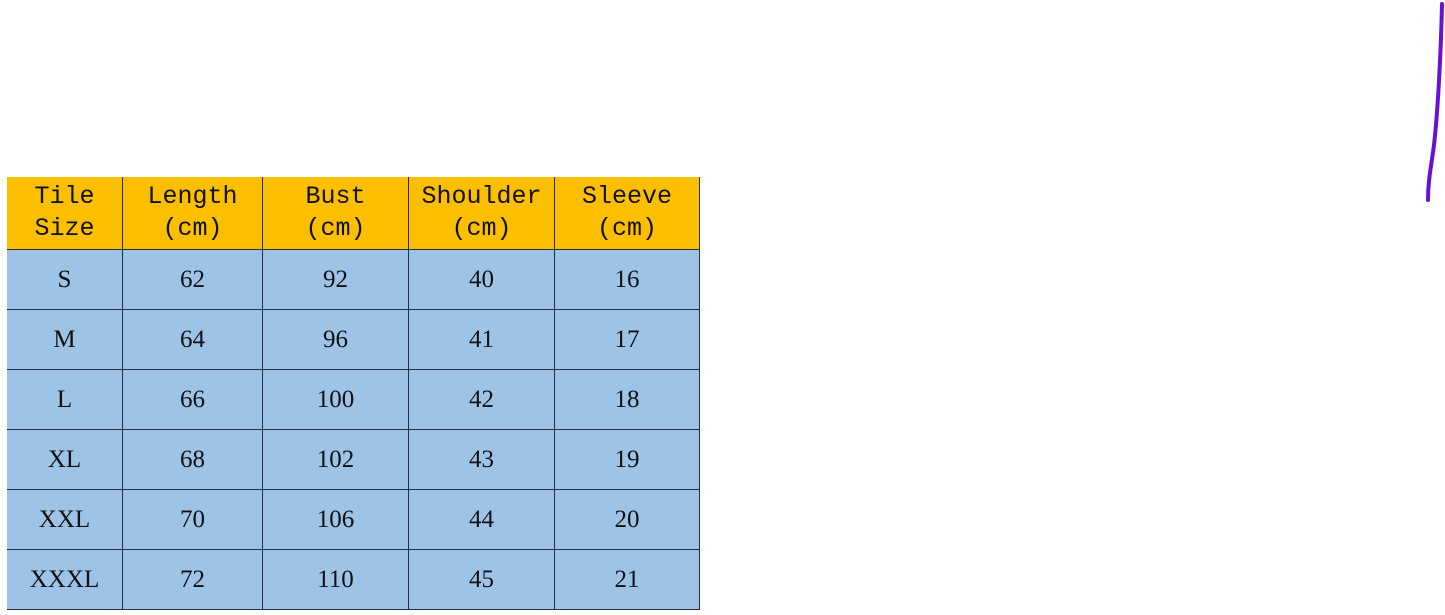 The height and width of the screenshot is (615, 1445). Describe the element at coordinates (192, 339) in the screenshot. I see `cell-length: 64` at that location.